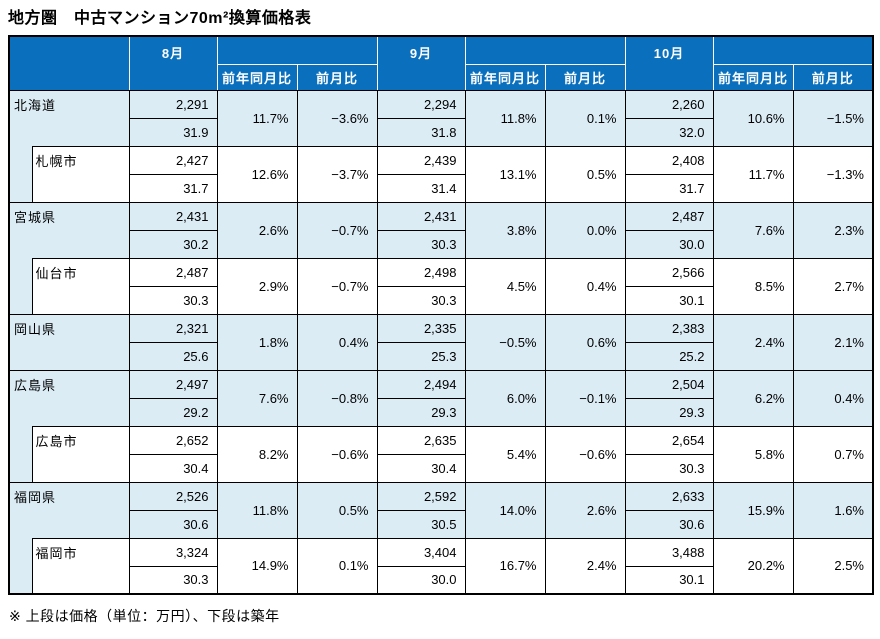  What do you see at coordinates (144, 616) in the screenshot?
I see `footnote: ※ 上段は価格（単位：万円）、下段は築年` at bounding box center [144, 616].